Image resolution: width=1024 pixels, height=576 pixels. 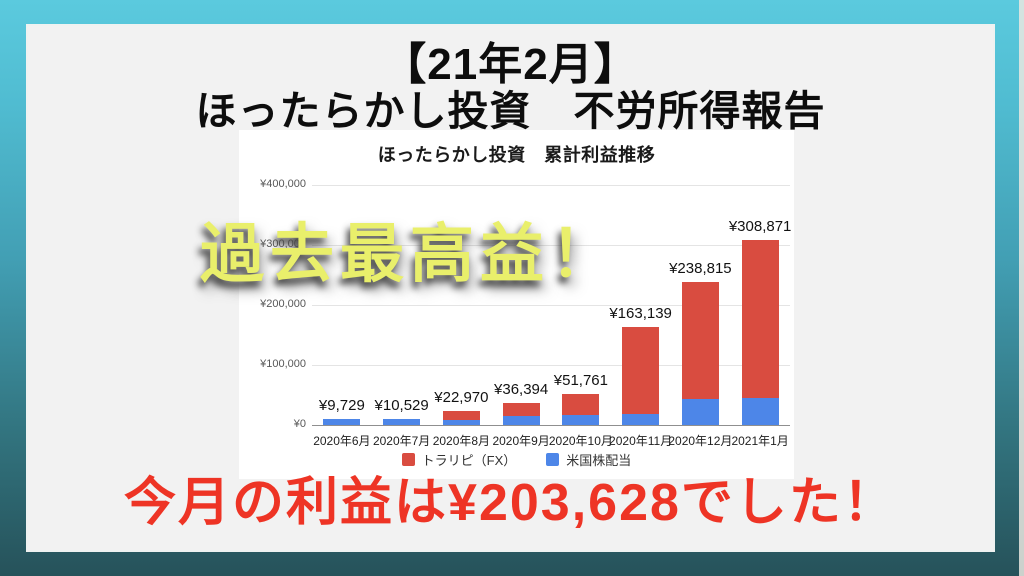 I want to click on legend-label: 米国株配当, so click(x=599, y=460).